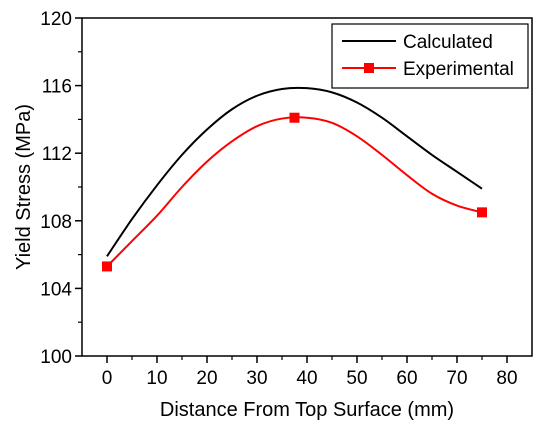 The image size is (550, 426). I want to click on x-tick-label: 30, so click(256, 378).